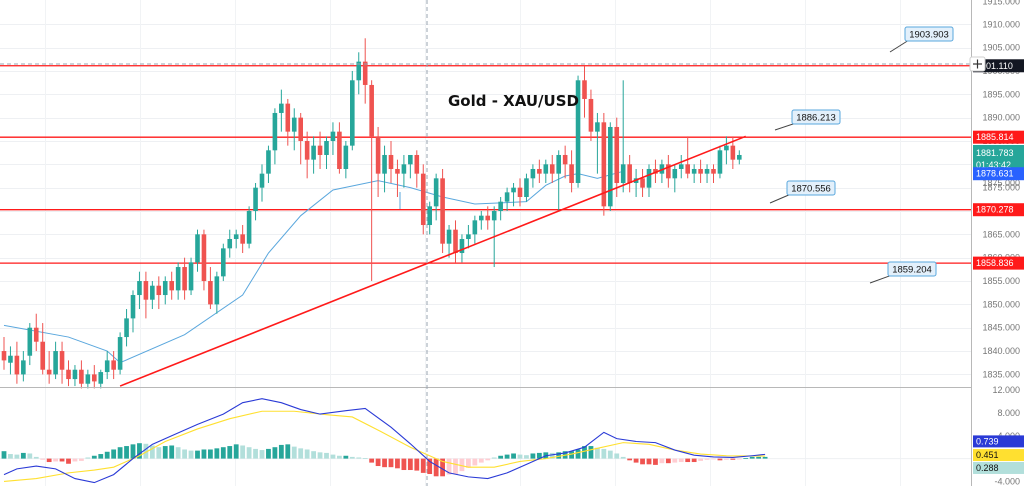  I want to click on last-price-tag-box, so click(998, 158).